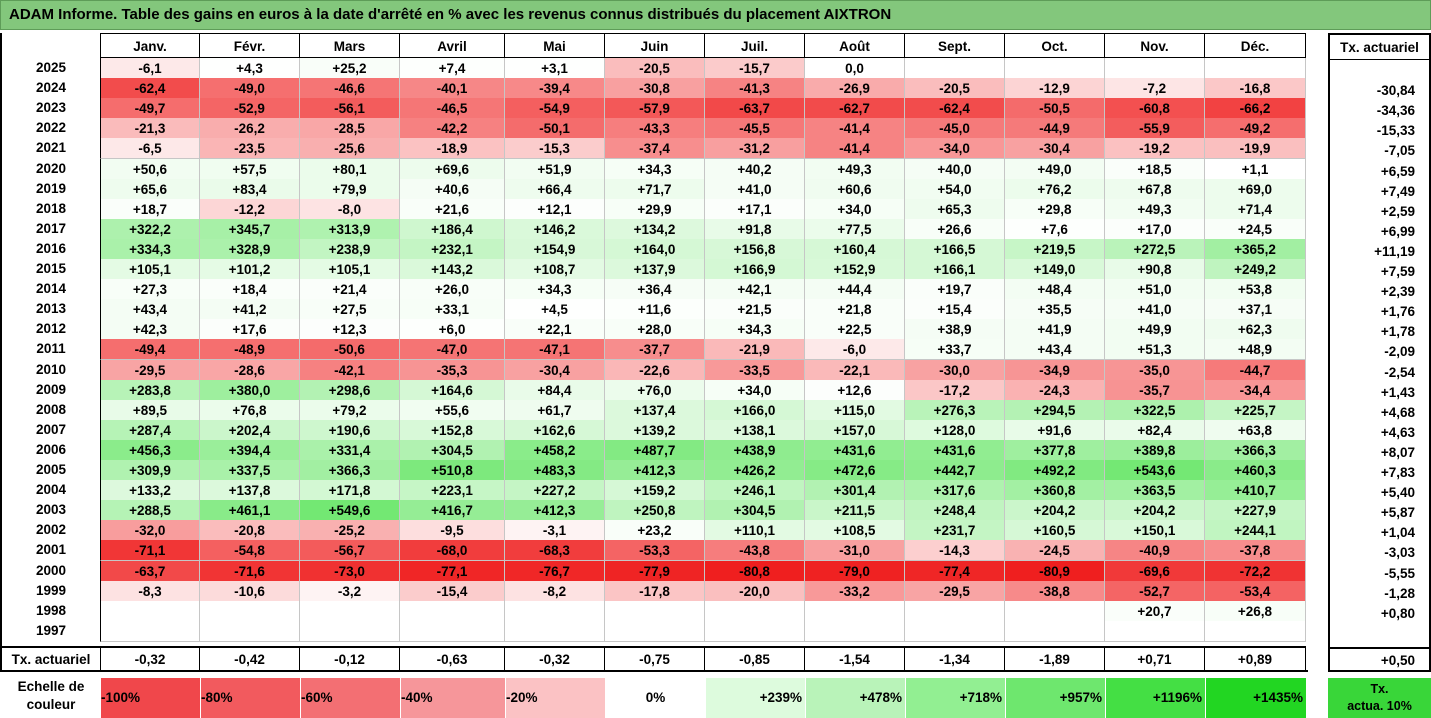 The height and width of the screenshot is (718, 1431). What do you see at coordinates (250, 658) in the screenshot?
I see `footer-tx-cell: -0,42` at bounding box center [250, 658].